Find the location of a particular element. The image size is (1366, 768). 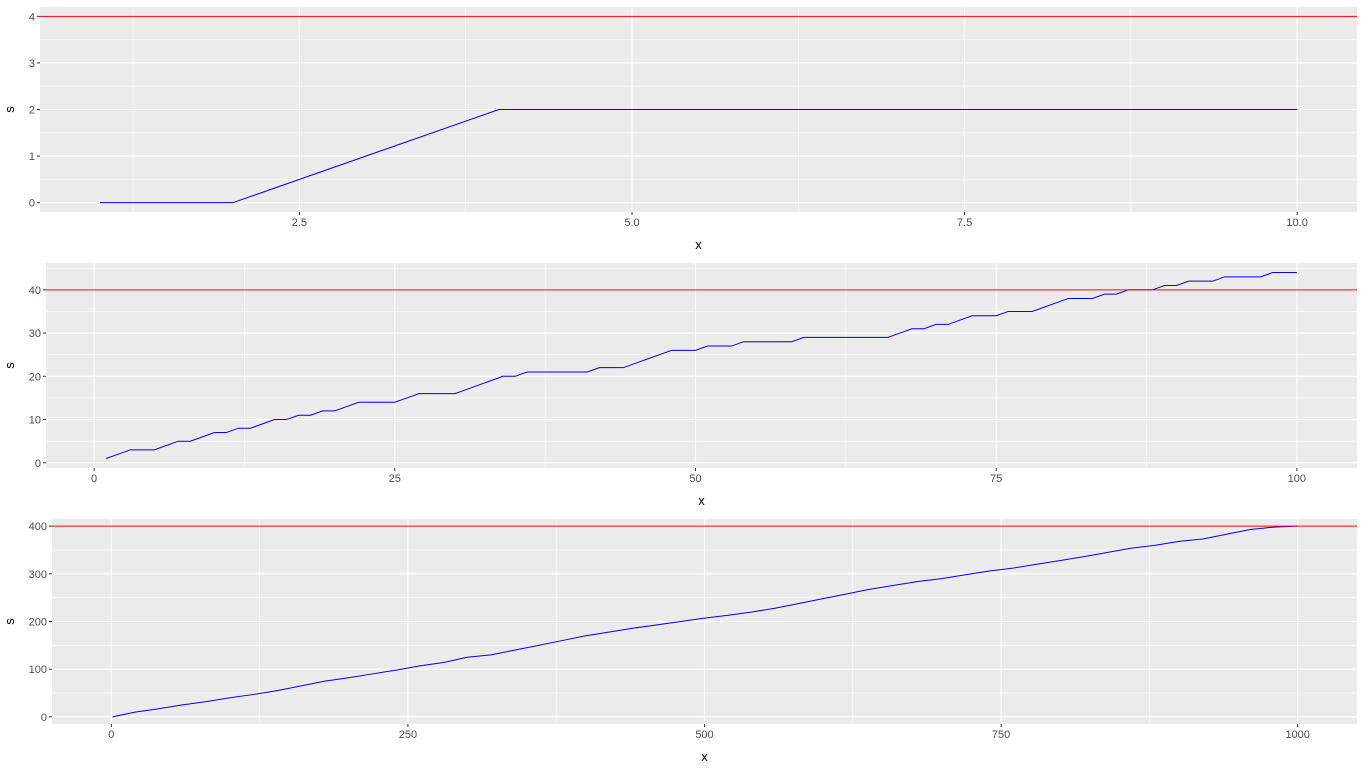

y-tick-label: 300 is located at coordinates (38, 575).